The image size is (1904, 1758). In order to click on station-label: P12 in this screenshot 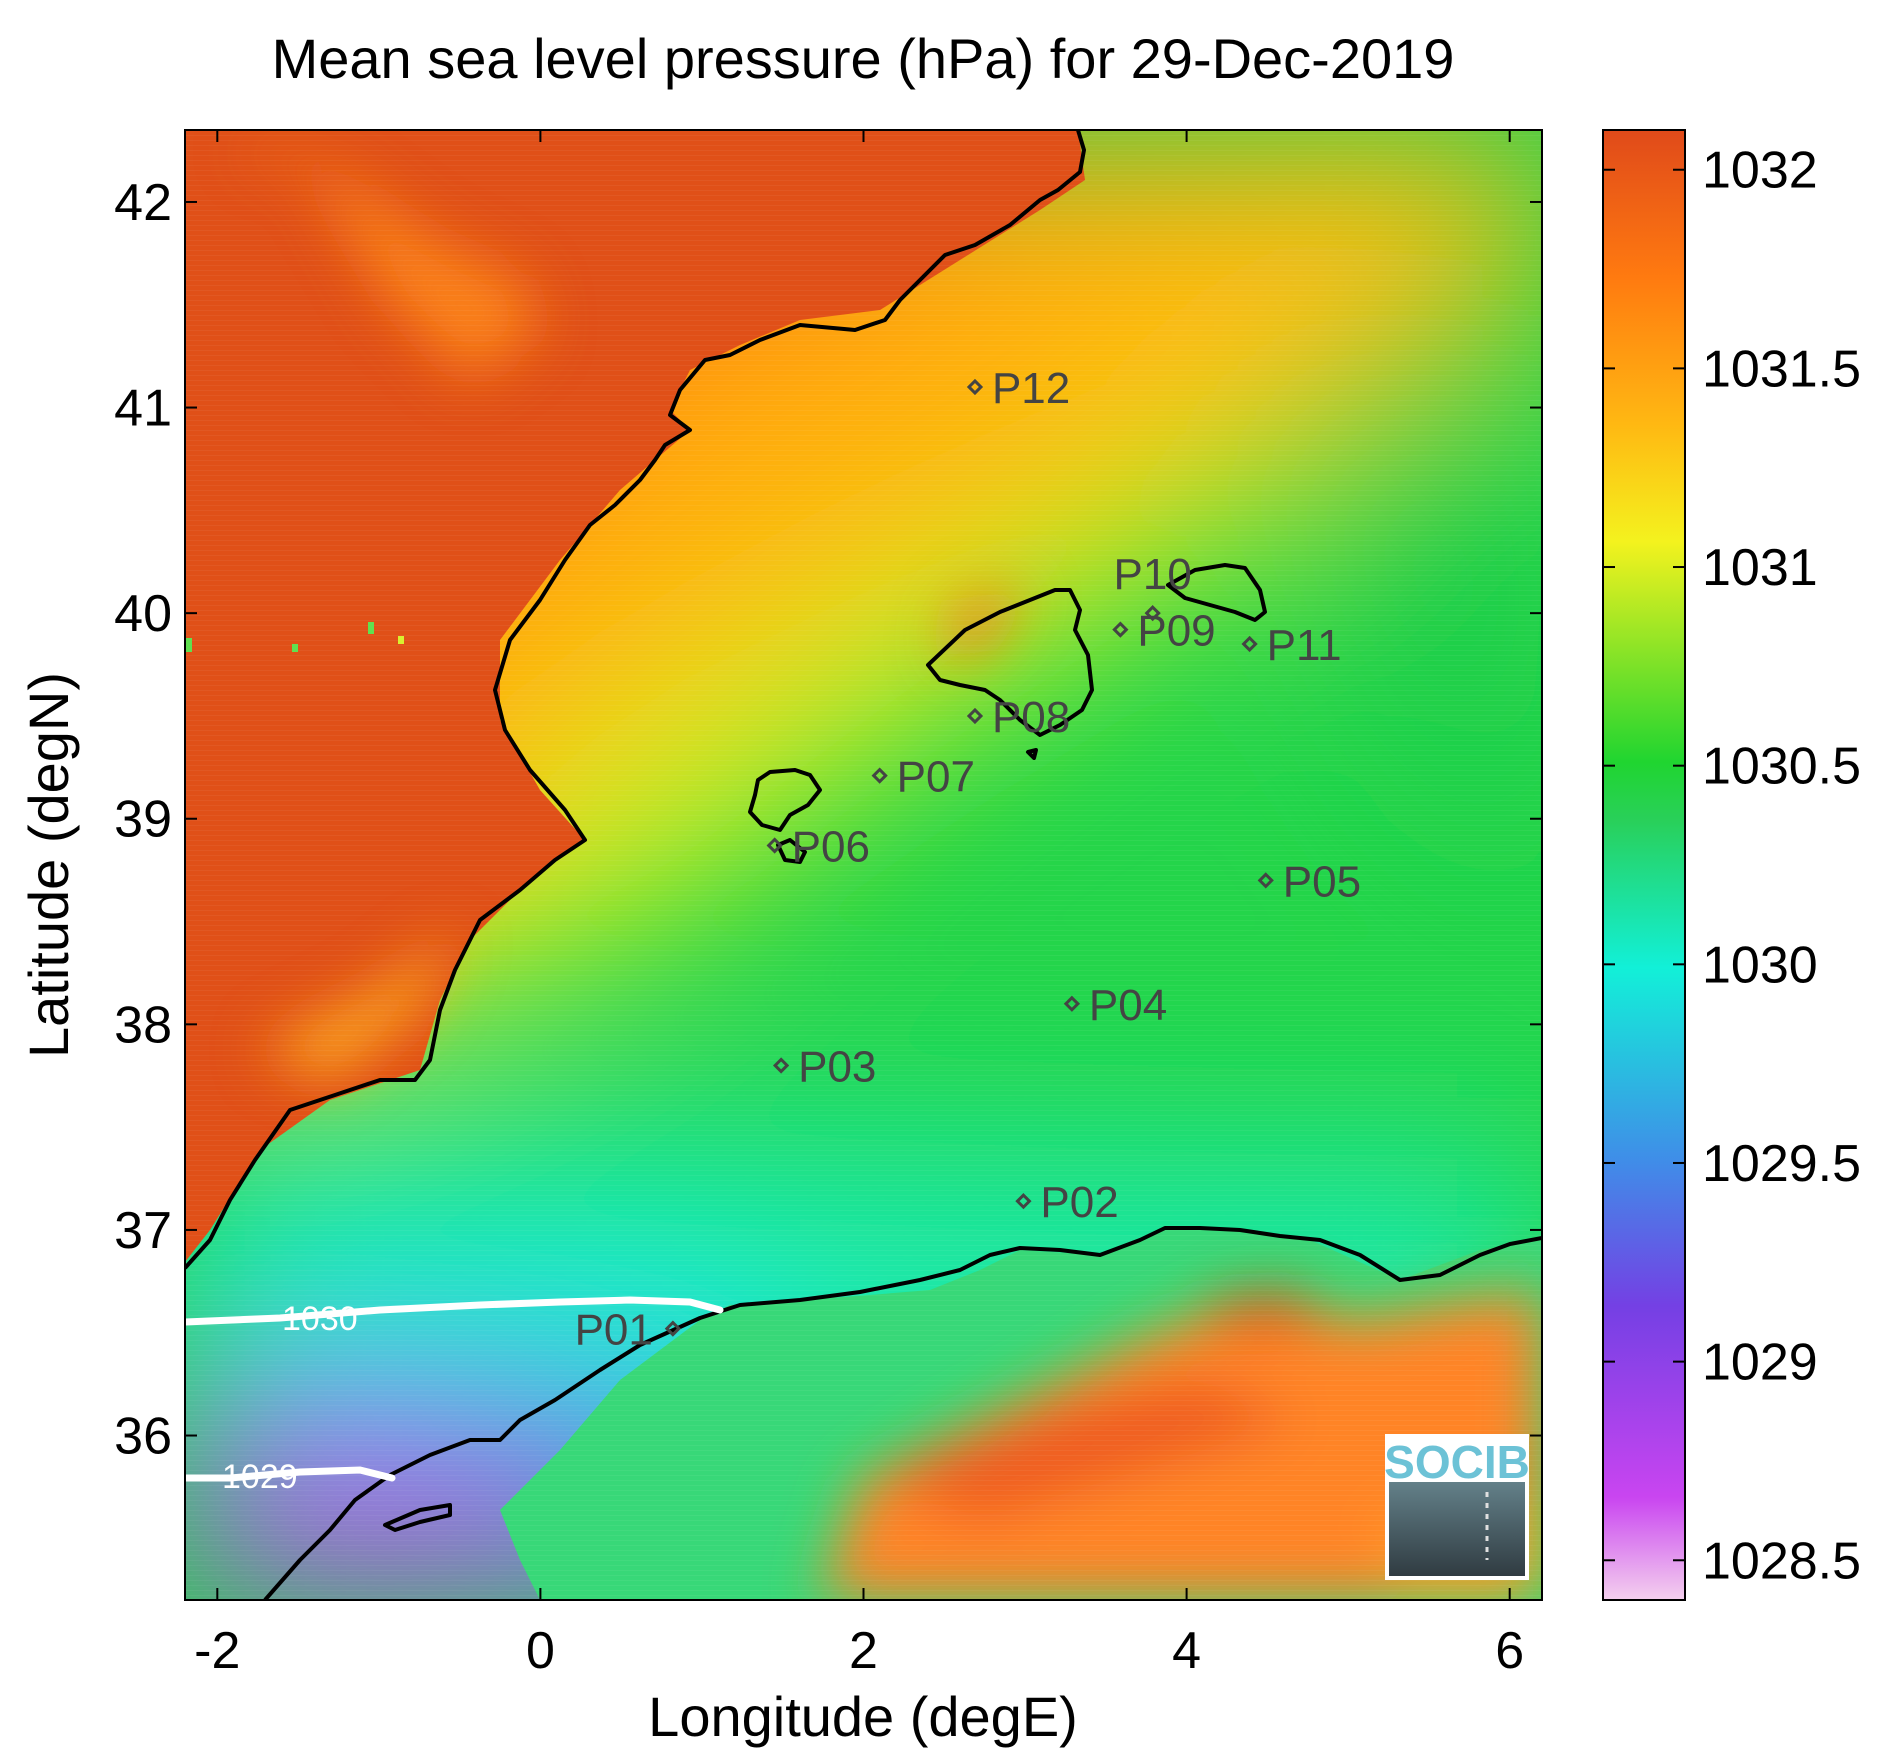, I will do `click(1031, 388)`.